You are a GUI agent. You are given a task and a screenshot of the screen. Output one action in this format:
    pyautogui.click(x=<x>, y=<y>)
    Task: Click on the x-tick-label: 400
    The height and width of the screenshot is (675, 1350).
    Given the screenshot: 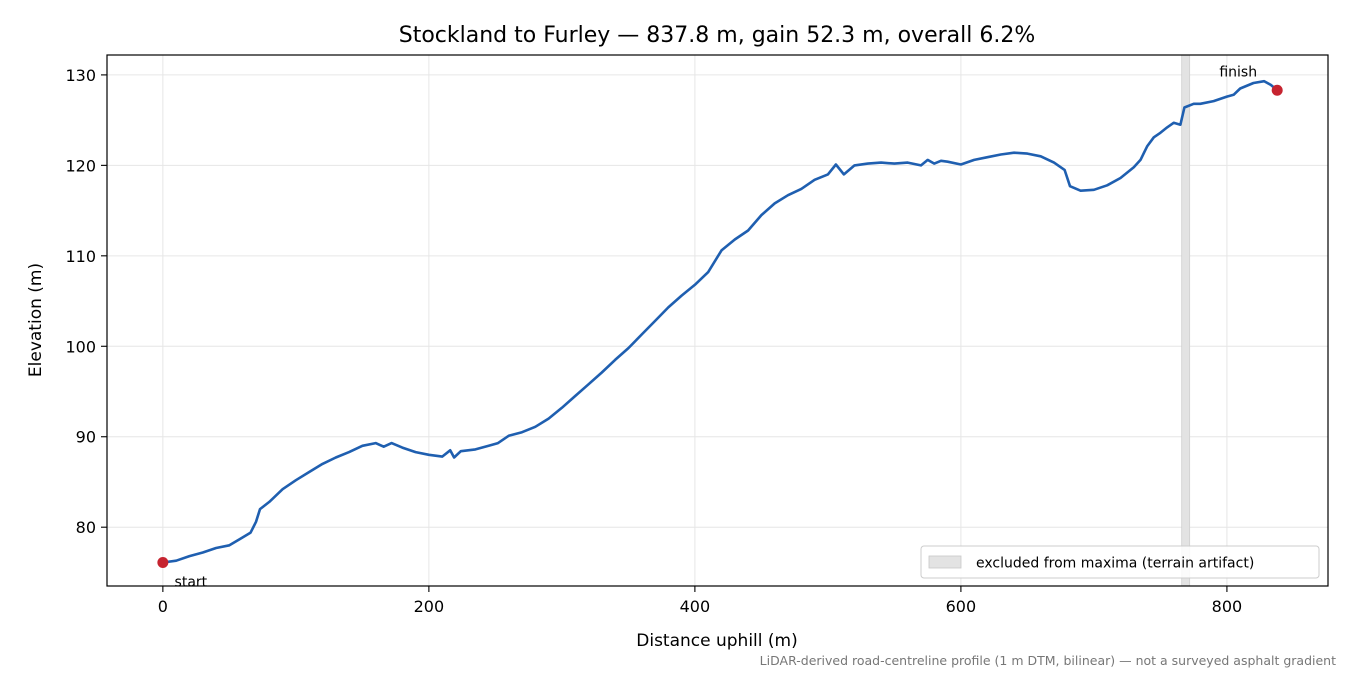 What is the action you would take?
    pyautogui.click(x=695, y=606)
    